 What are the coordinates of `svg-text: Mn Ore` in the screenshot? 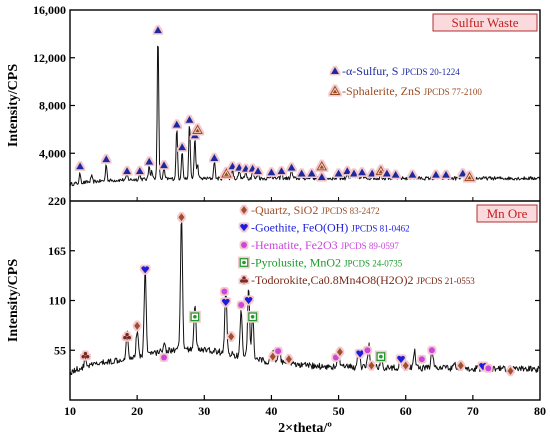 It's located at (507, 213).